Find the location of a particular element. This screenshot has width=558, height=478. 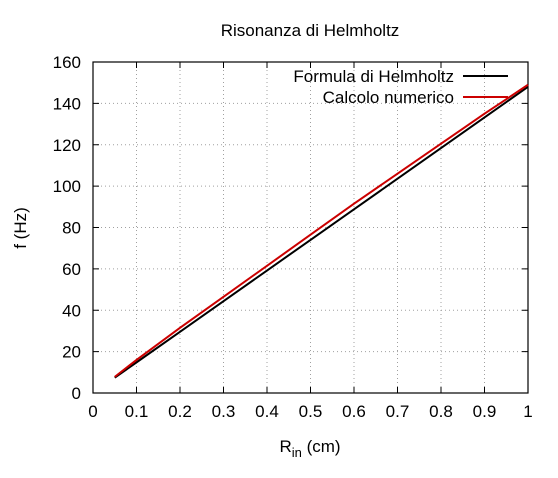

y-tick-label: 60 is located at coordinates (71, 269).